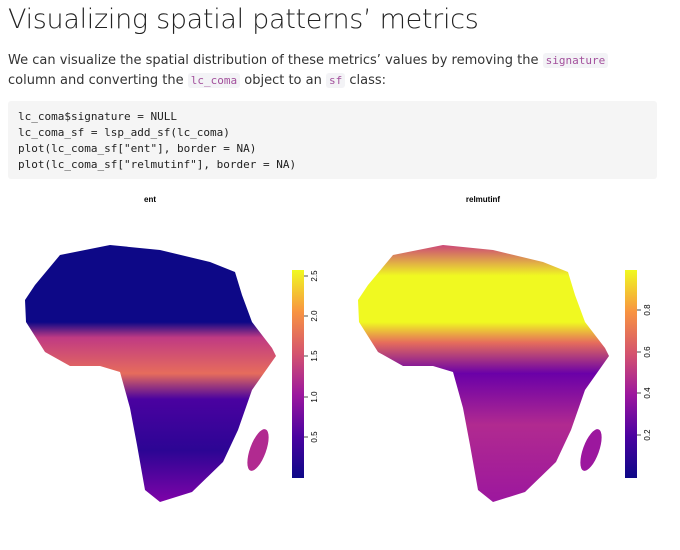  What do you see at coordinates (137, 148) in the screenshot?
I see `code-line: plot(lc_coma_sf["ent"], border = NA)` at bounding box center [137, 148].